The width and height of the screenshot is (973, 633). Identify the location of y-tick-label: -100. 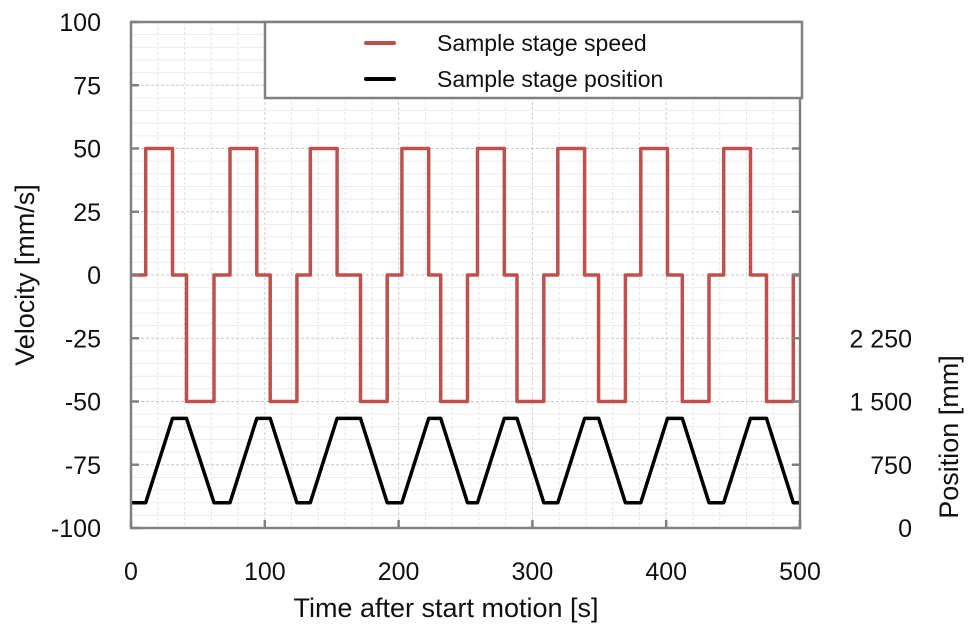
(76, 529).